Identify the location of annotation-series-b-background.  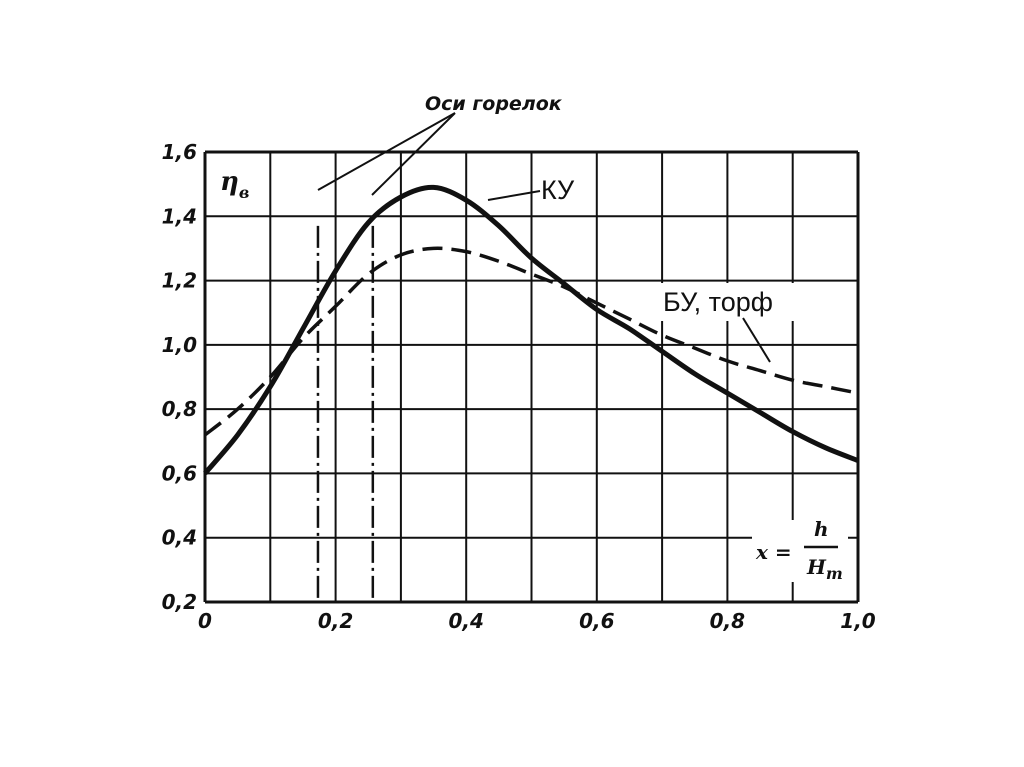
(733, 302).